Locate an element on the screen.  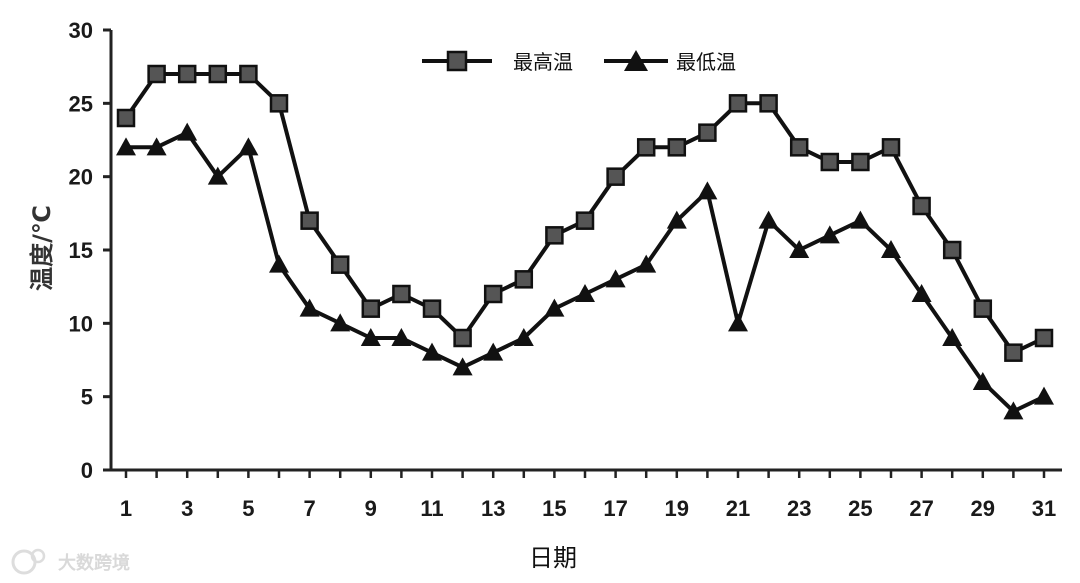
x-tick-label: 15 is located at coordinates (554, 508).